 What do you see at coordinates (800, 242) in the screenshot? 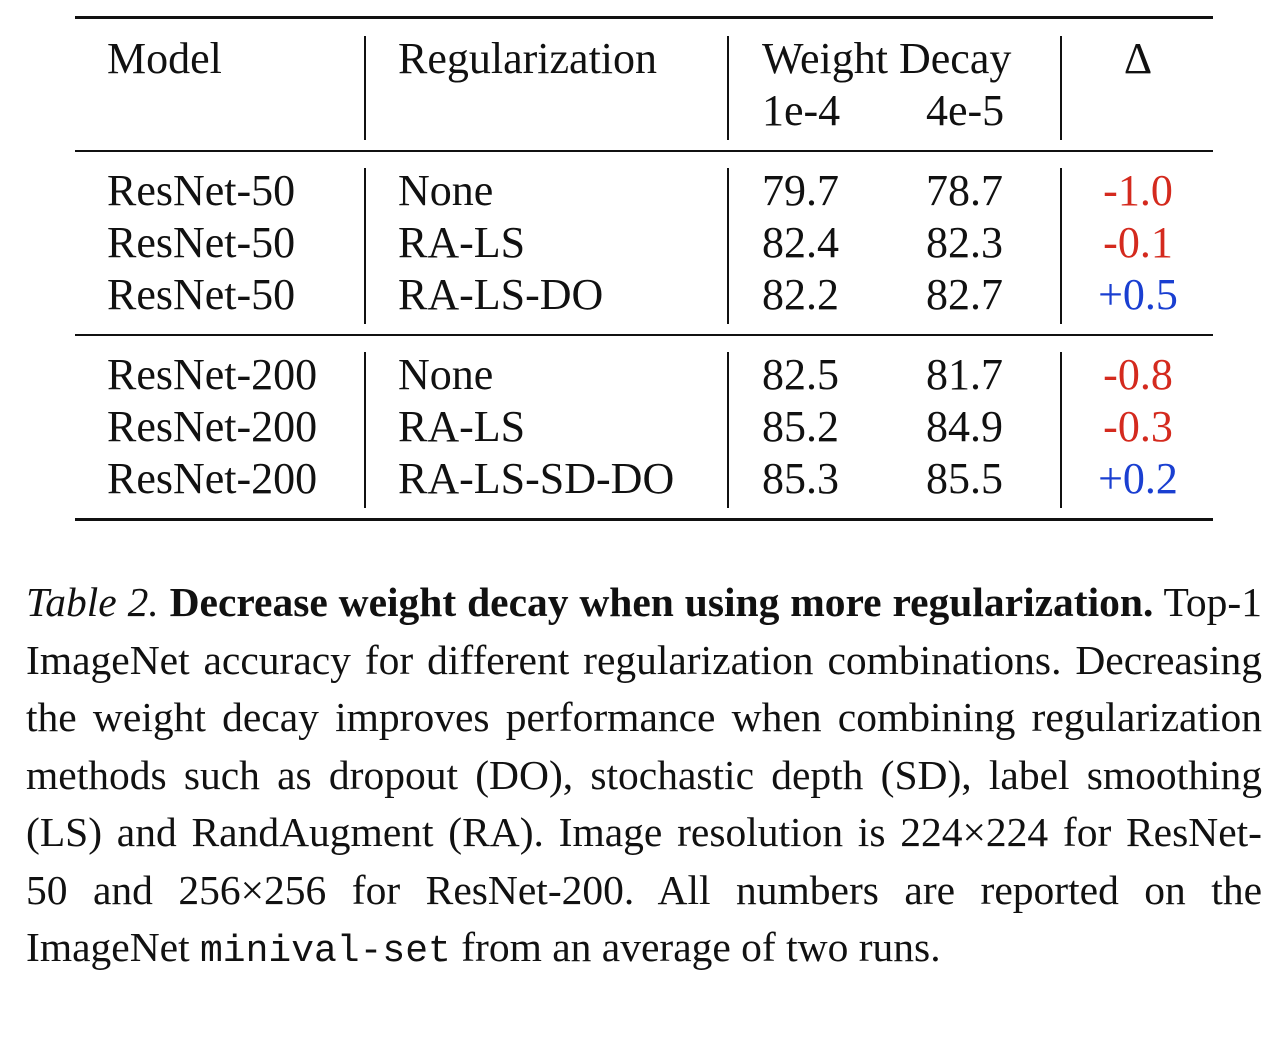
I see `cell-wd-1e-4: 82.4` at bounding box center [800, 242].